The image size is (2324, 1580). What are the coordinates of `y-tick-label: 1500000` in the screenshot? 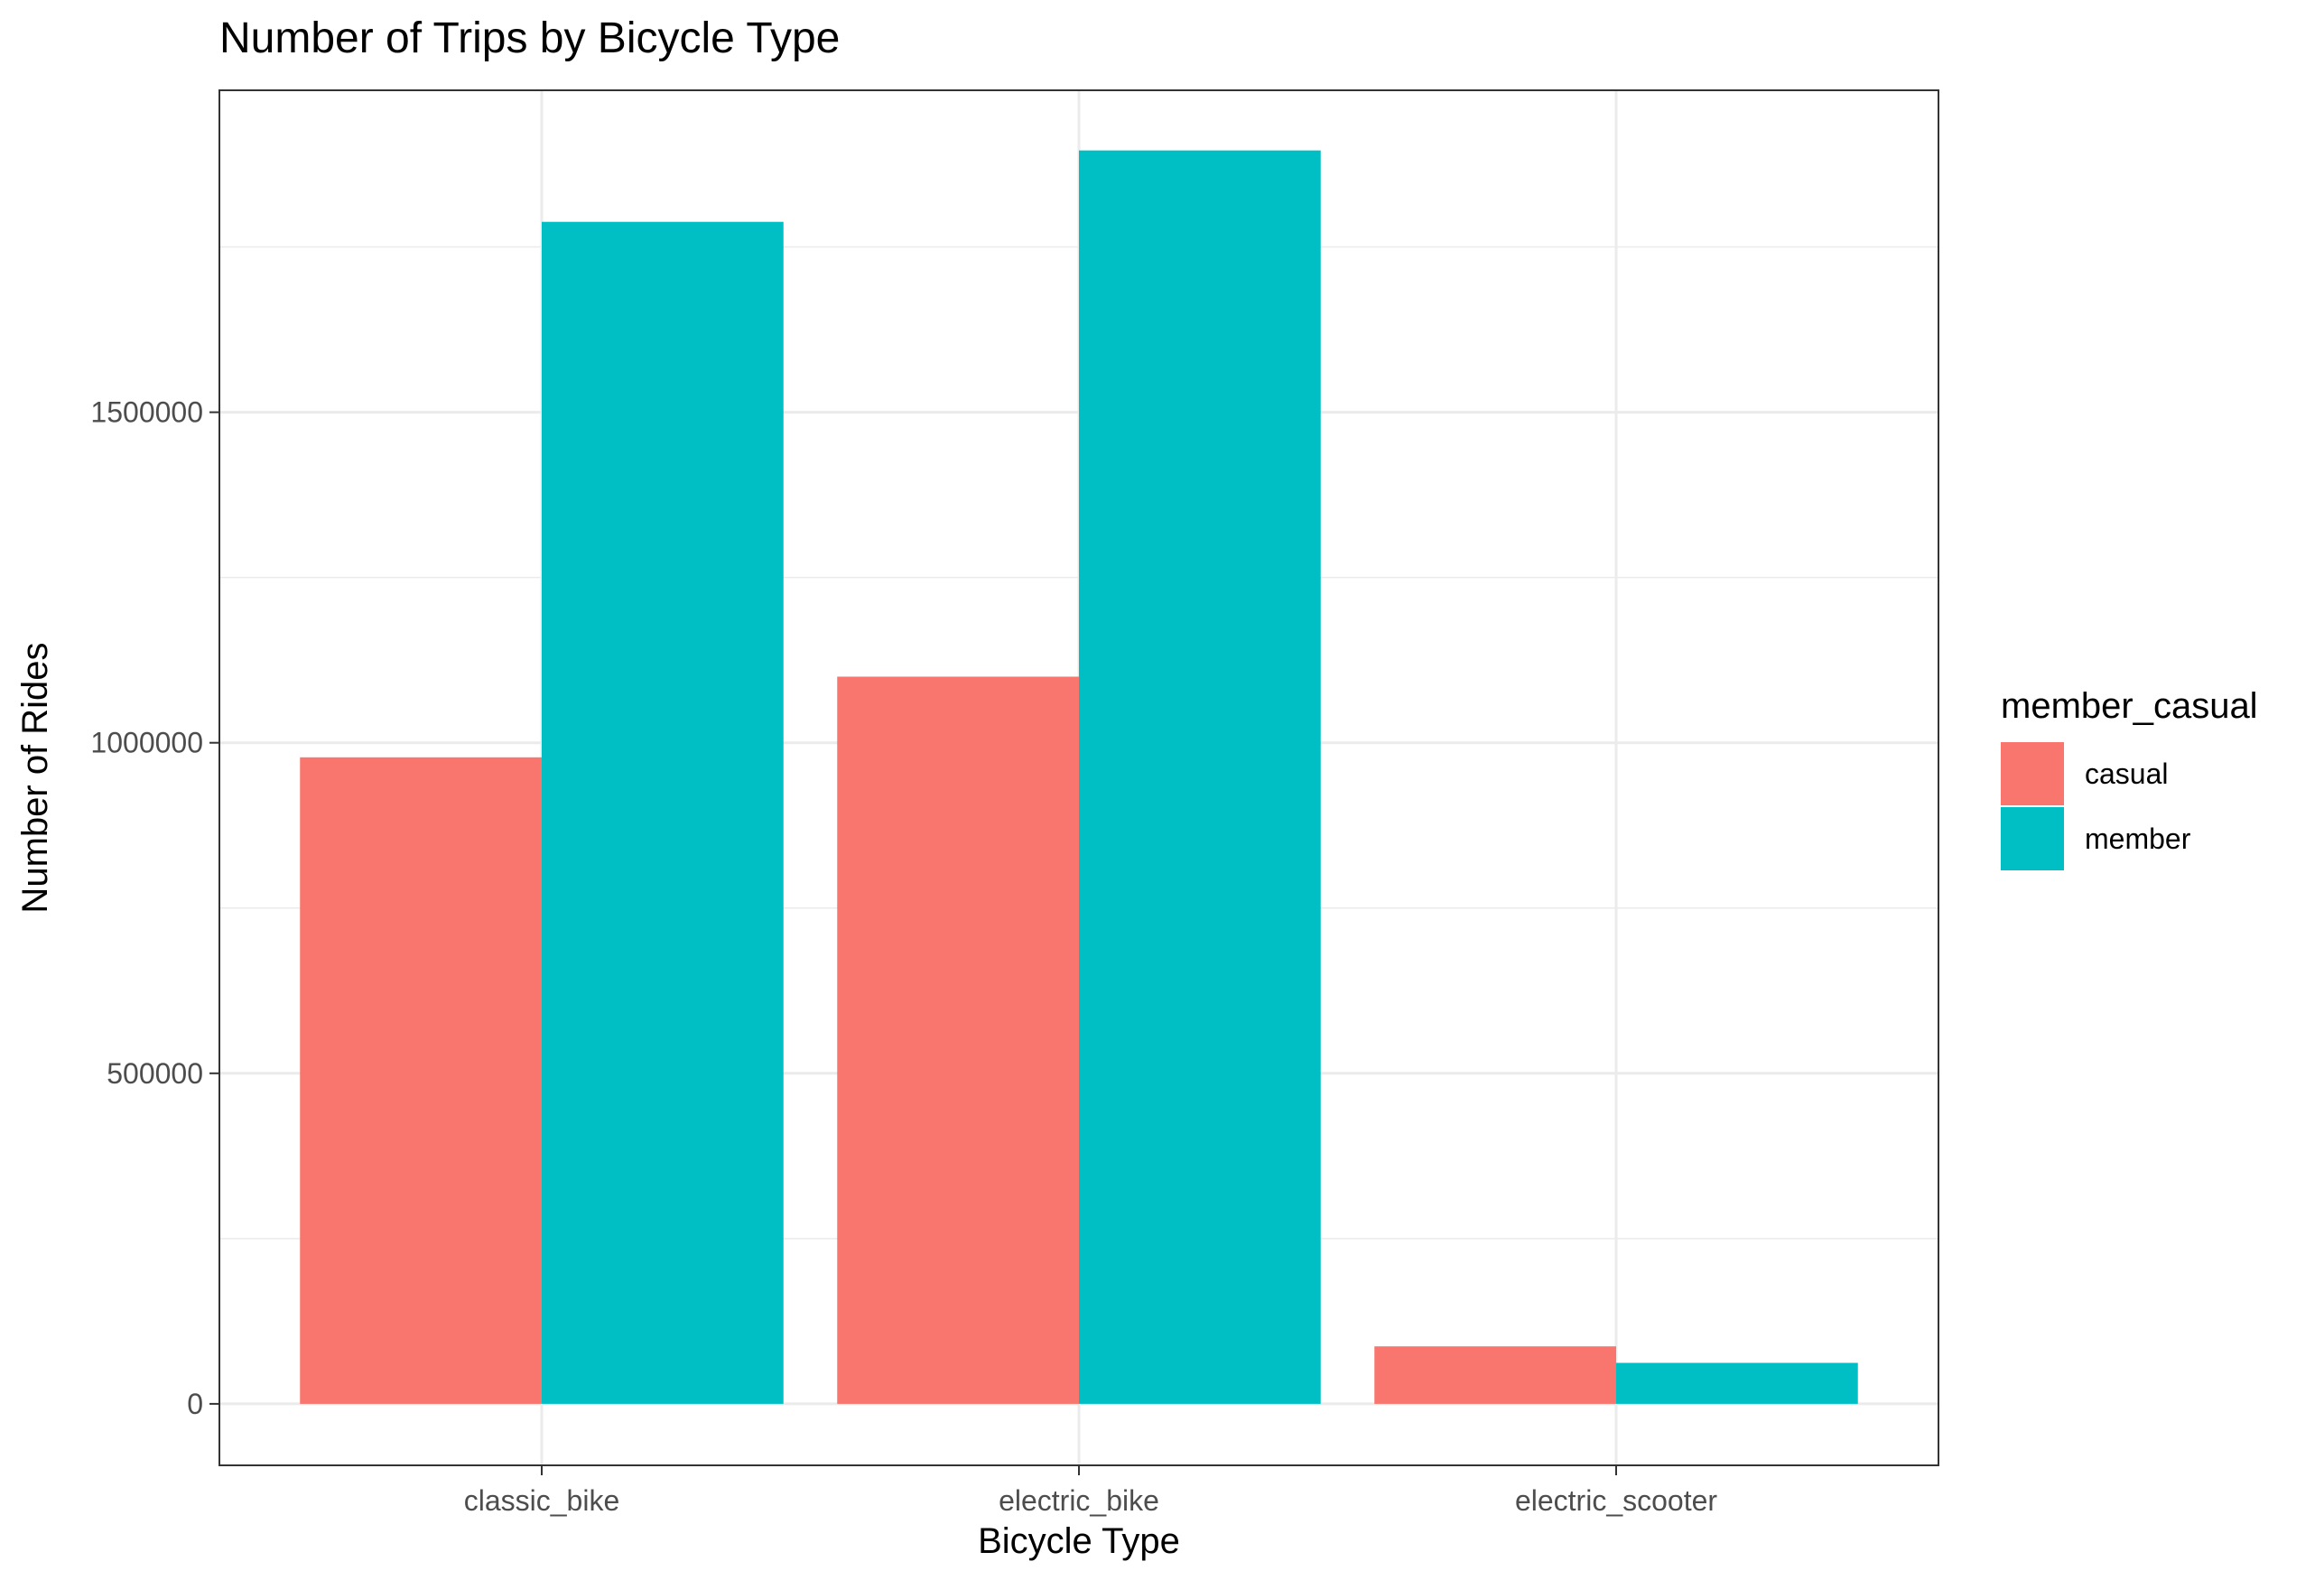 It's located at (146, 412).